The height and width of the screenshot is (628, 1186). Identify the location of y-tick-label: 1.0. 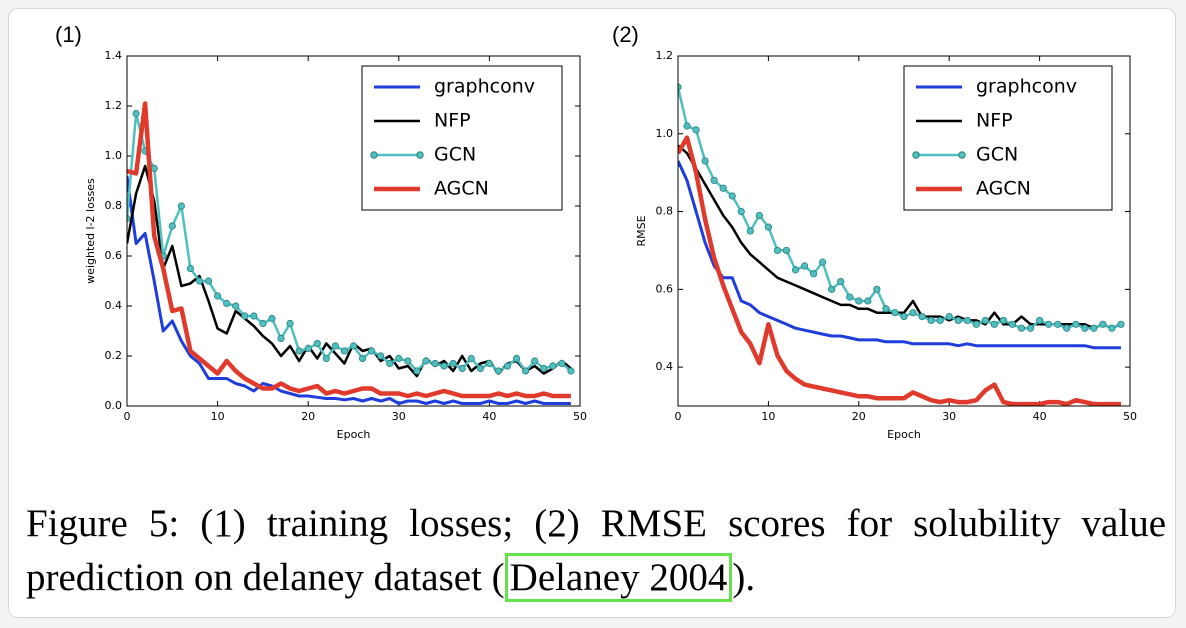
(114, 155).